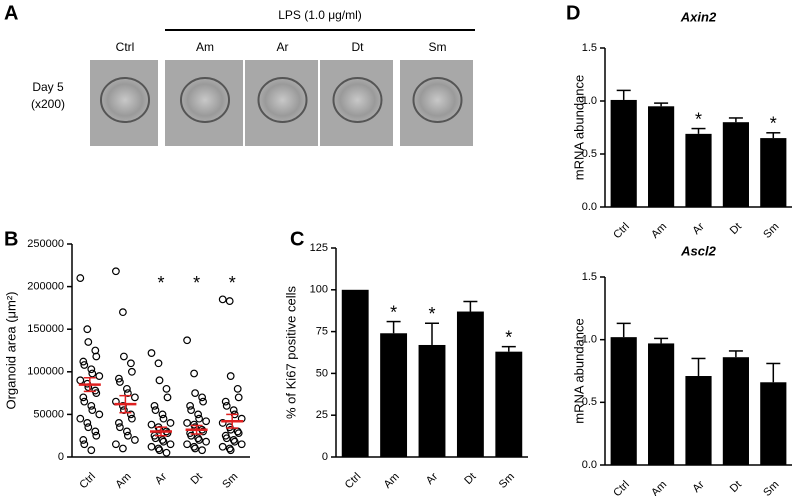  I want to click on y-tick-label: 150000, so click(45, 329).